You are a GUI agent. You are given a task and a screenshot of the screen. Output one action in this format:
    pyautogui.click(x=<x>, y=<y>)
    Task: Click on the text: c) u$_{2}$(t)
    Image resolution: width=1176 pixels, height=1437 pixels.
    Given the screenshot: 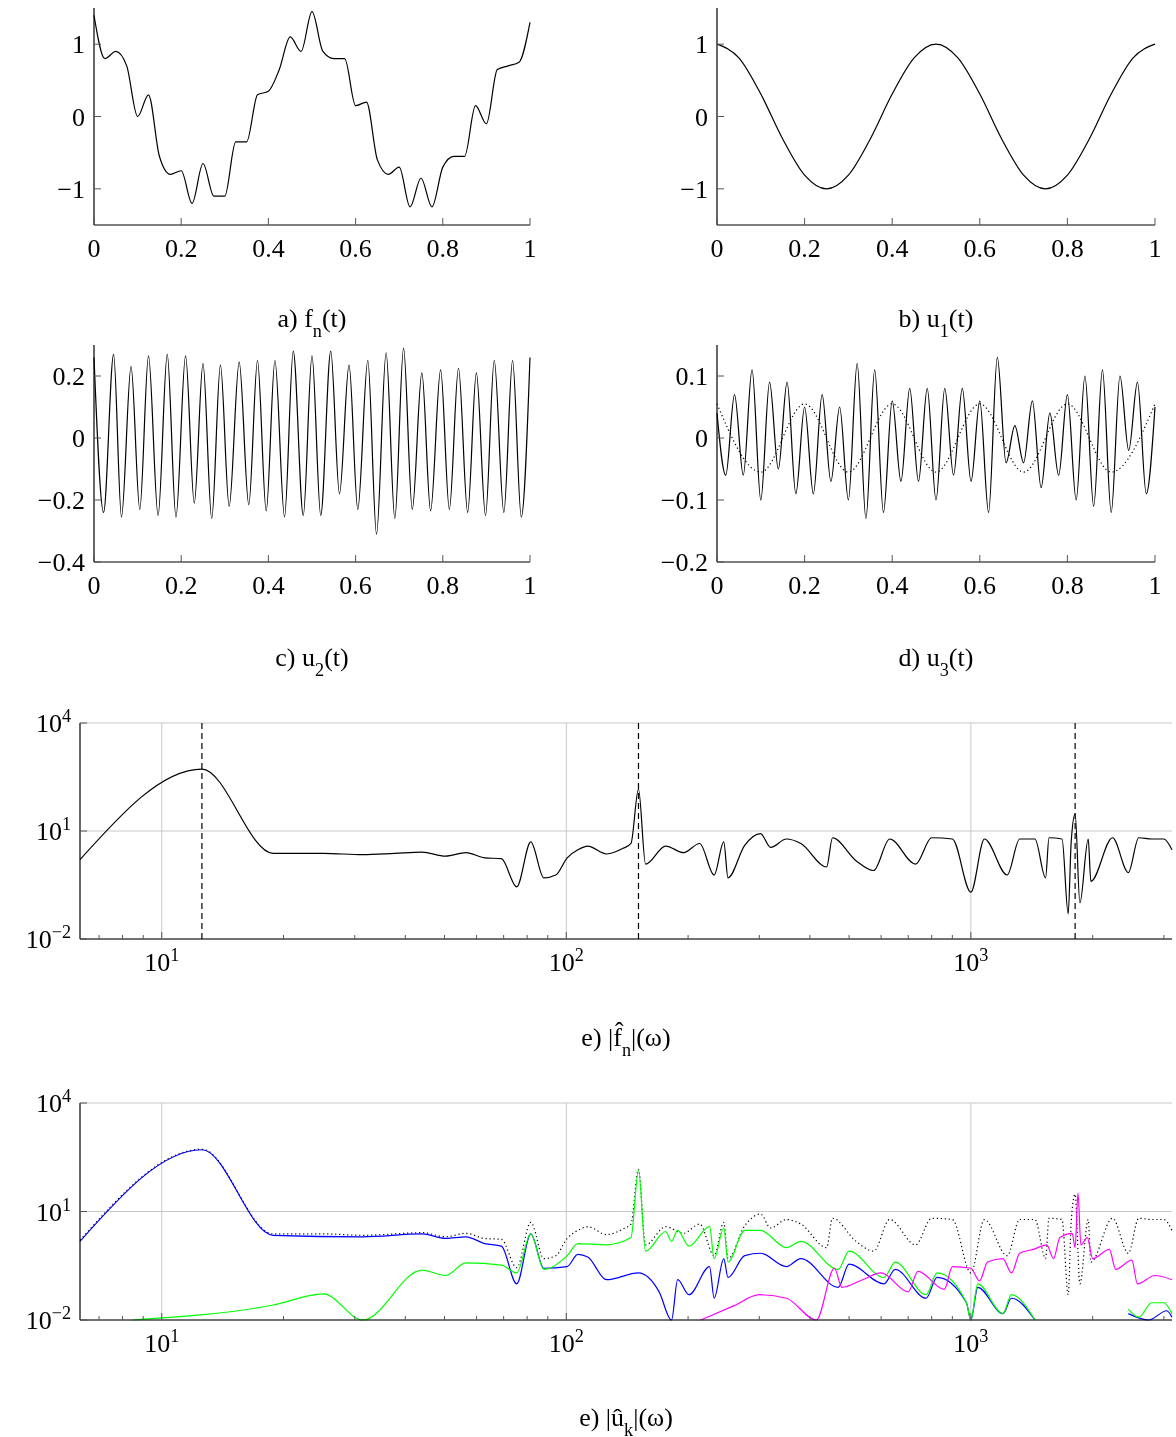 What is the action you would take?
    pyautogui.click(x=312, y=661)
    